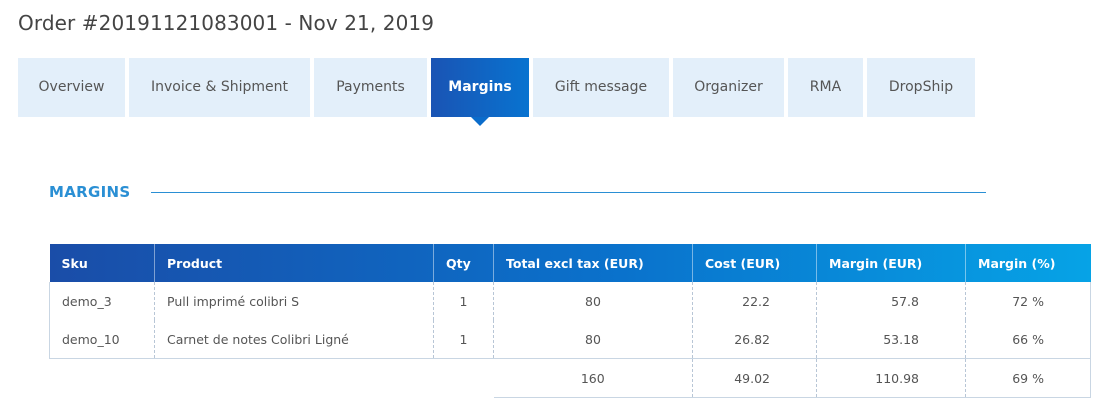 Image resolution: width=1099 pixels, height=413 pixels. I want to click on col-header-product: Product, so click(294, 263).